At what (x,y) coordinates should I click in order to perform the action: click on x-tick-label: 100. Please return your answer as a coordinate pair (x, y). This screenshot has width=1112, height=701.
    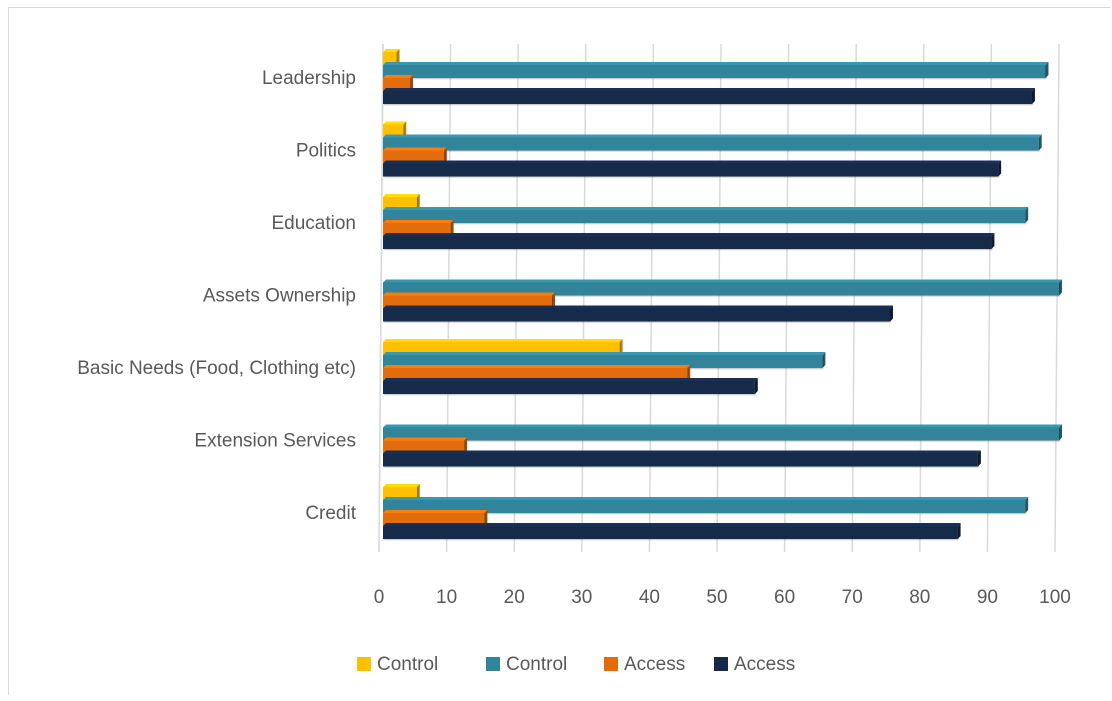
    Looking at the image, I should click on (1055, 597).